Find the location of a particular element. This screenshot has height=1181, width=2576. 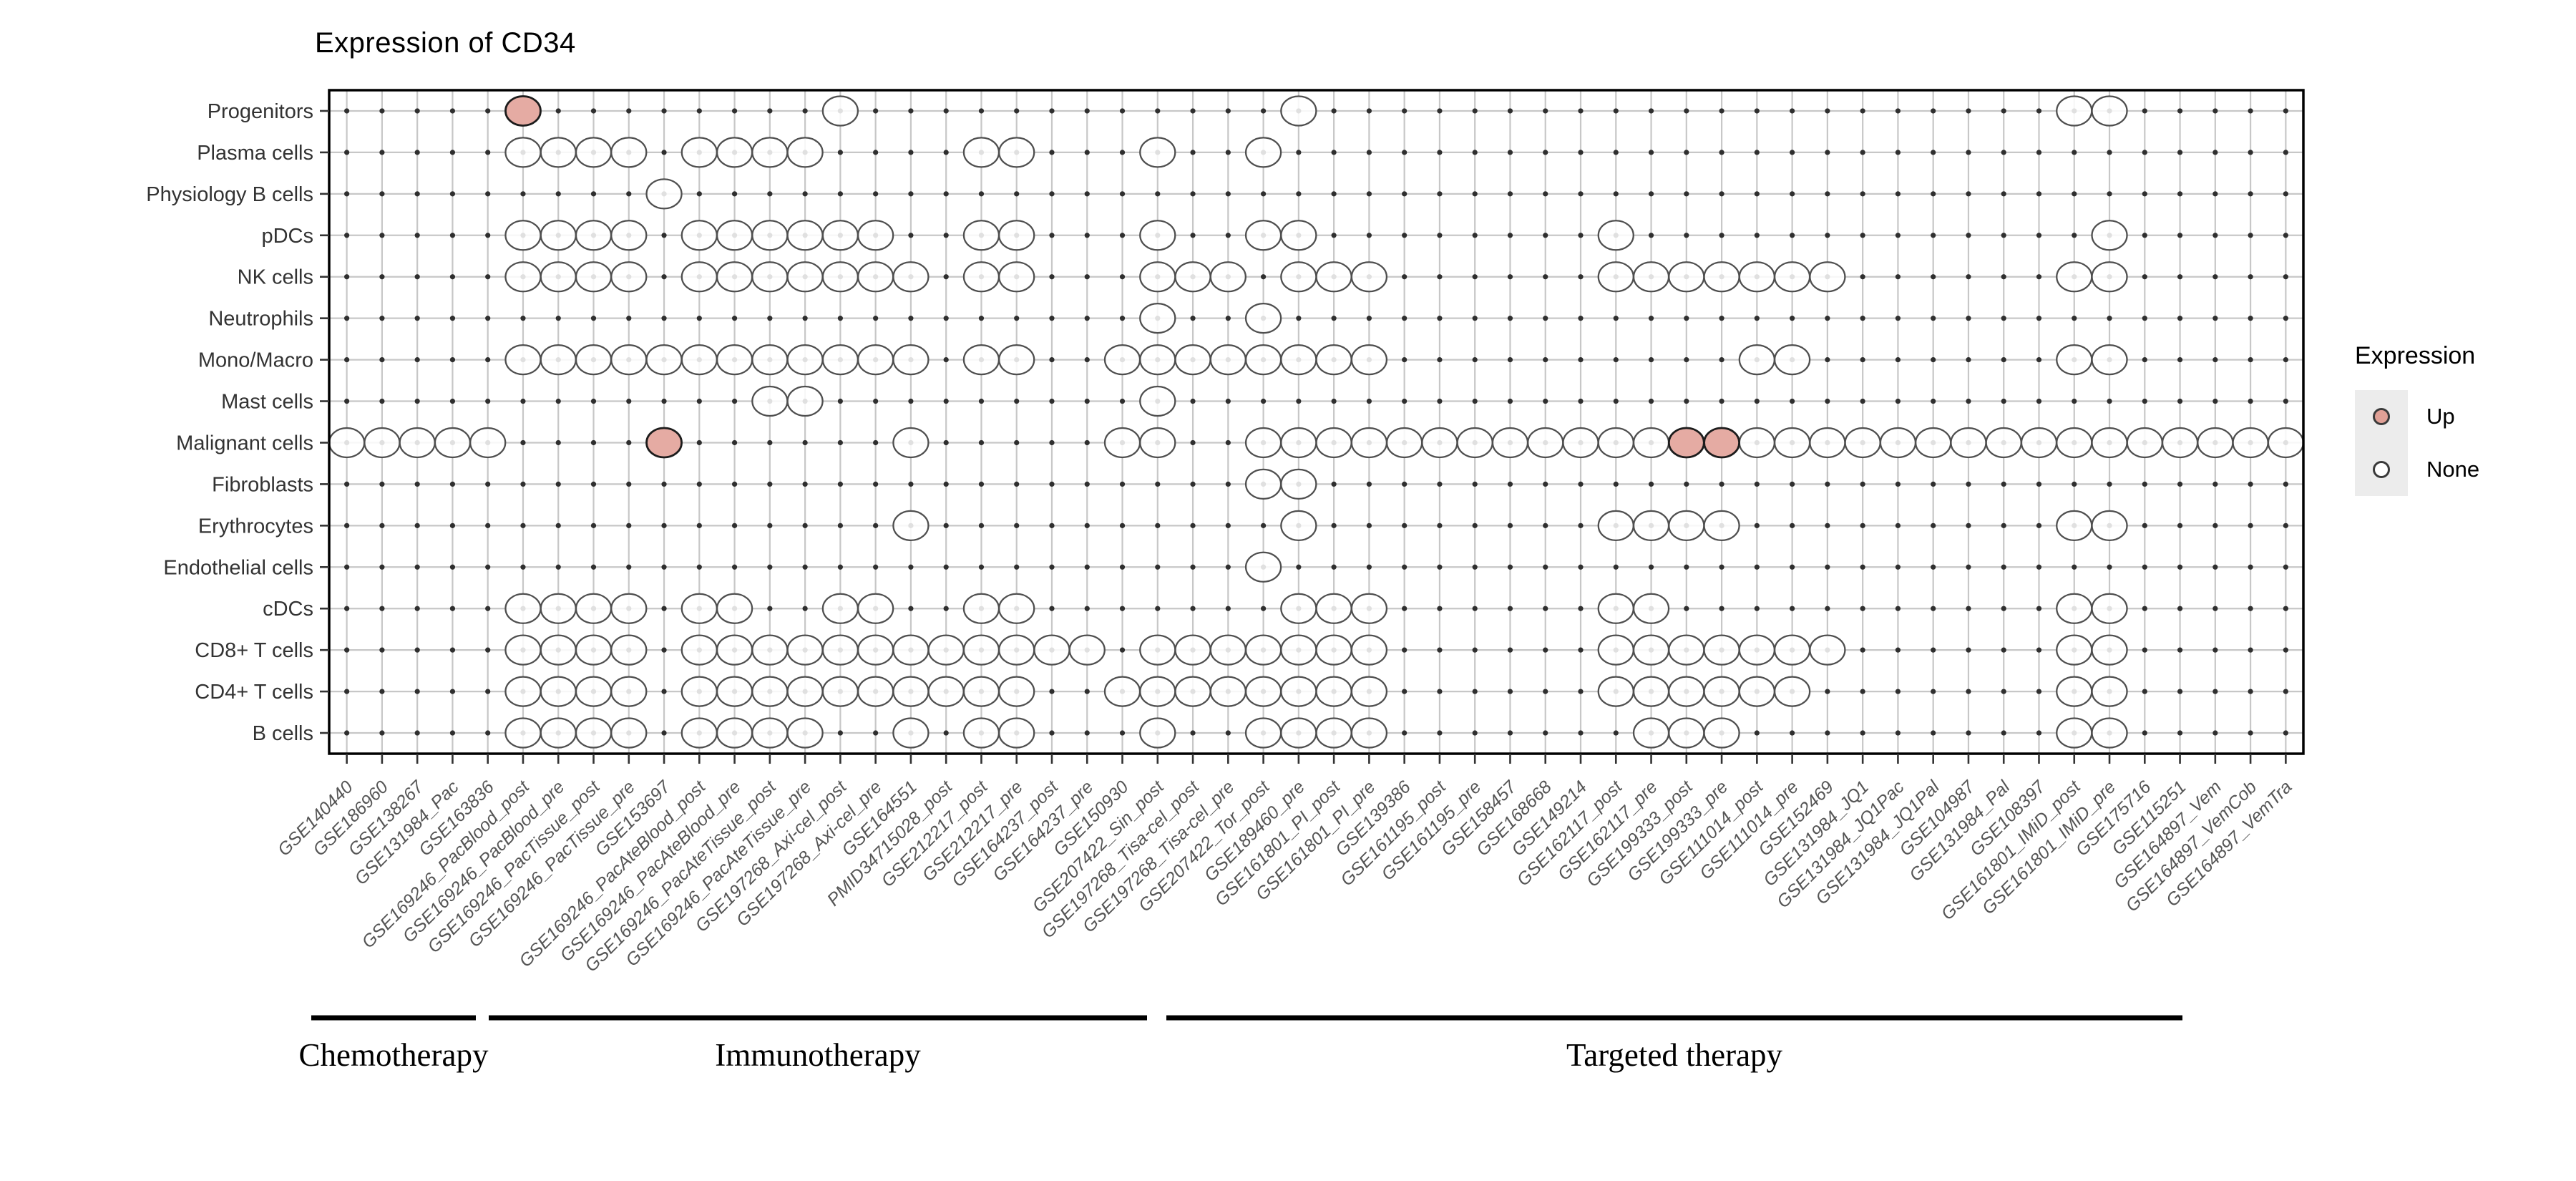

expression-circle-up is located at coordinates (1686, 443).